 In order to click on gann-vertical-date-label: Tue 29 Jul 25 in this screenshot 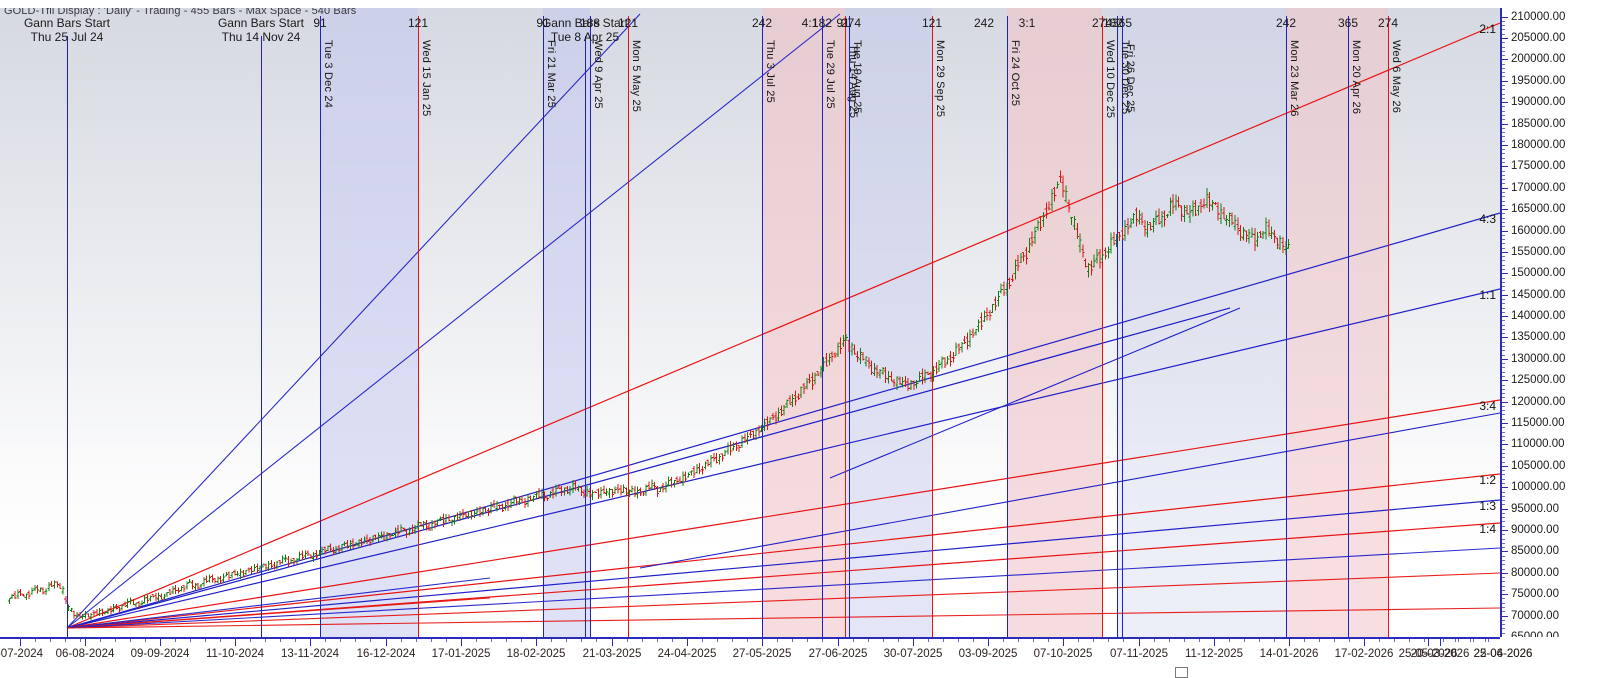, I will do `click(830, 74)`.